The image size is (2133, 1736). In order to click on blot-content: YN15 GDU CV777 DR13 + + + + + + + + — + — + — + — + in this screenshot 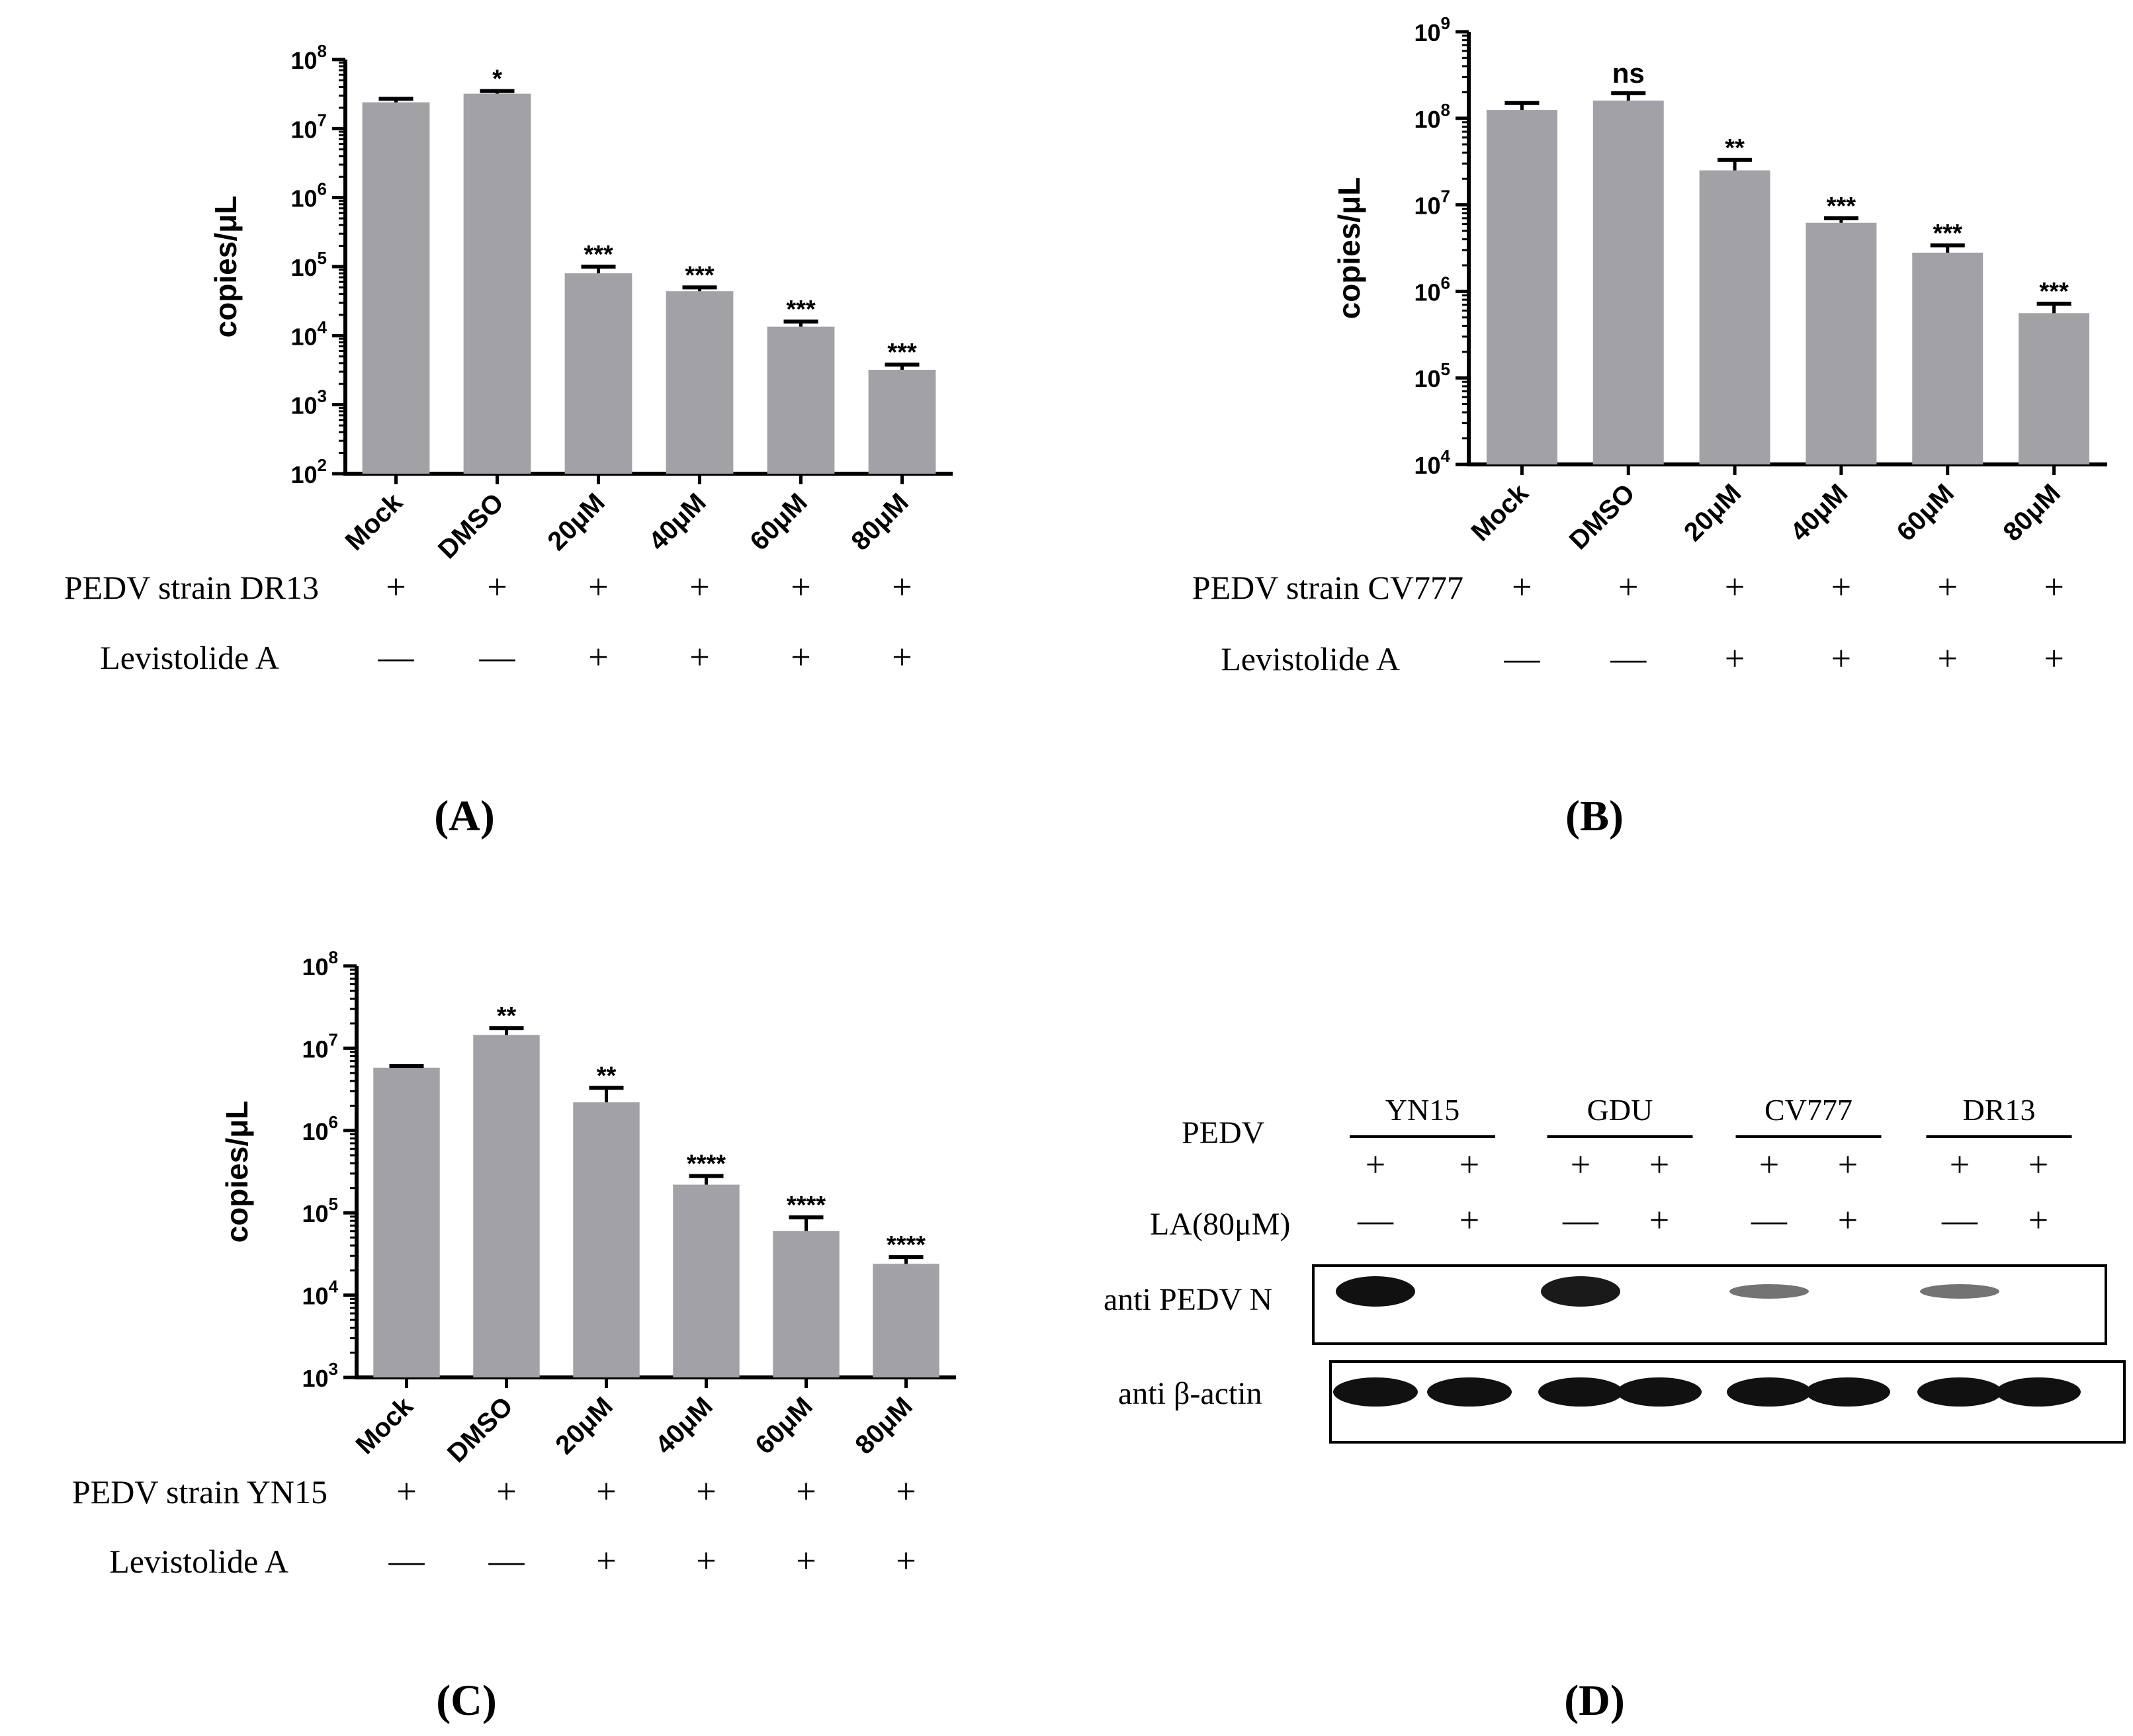, I will do `click(1719, 1268)`.